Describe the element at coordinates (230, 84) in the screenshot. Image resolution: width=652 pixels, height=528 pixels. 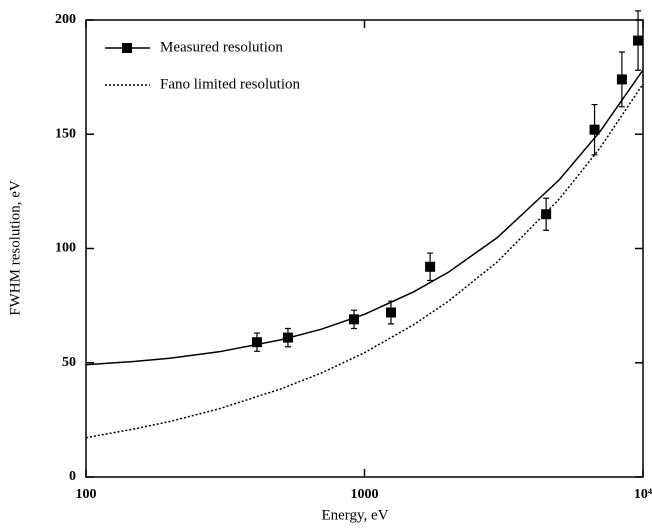
I see `legend-label: Fano limited resolution` at that location.